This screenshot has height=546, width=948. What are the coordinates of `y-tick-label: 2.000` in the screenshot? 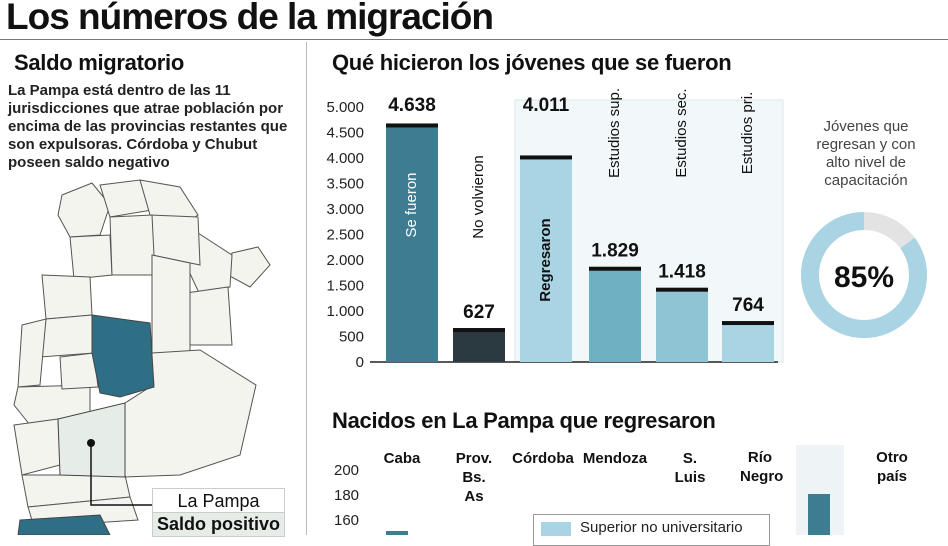 It's located at (345, 260).